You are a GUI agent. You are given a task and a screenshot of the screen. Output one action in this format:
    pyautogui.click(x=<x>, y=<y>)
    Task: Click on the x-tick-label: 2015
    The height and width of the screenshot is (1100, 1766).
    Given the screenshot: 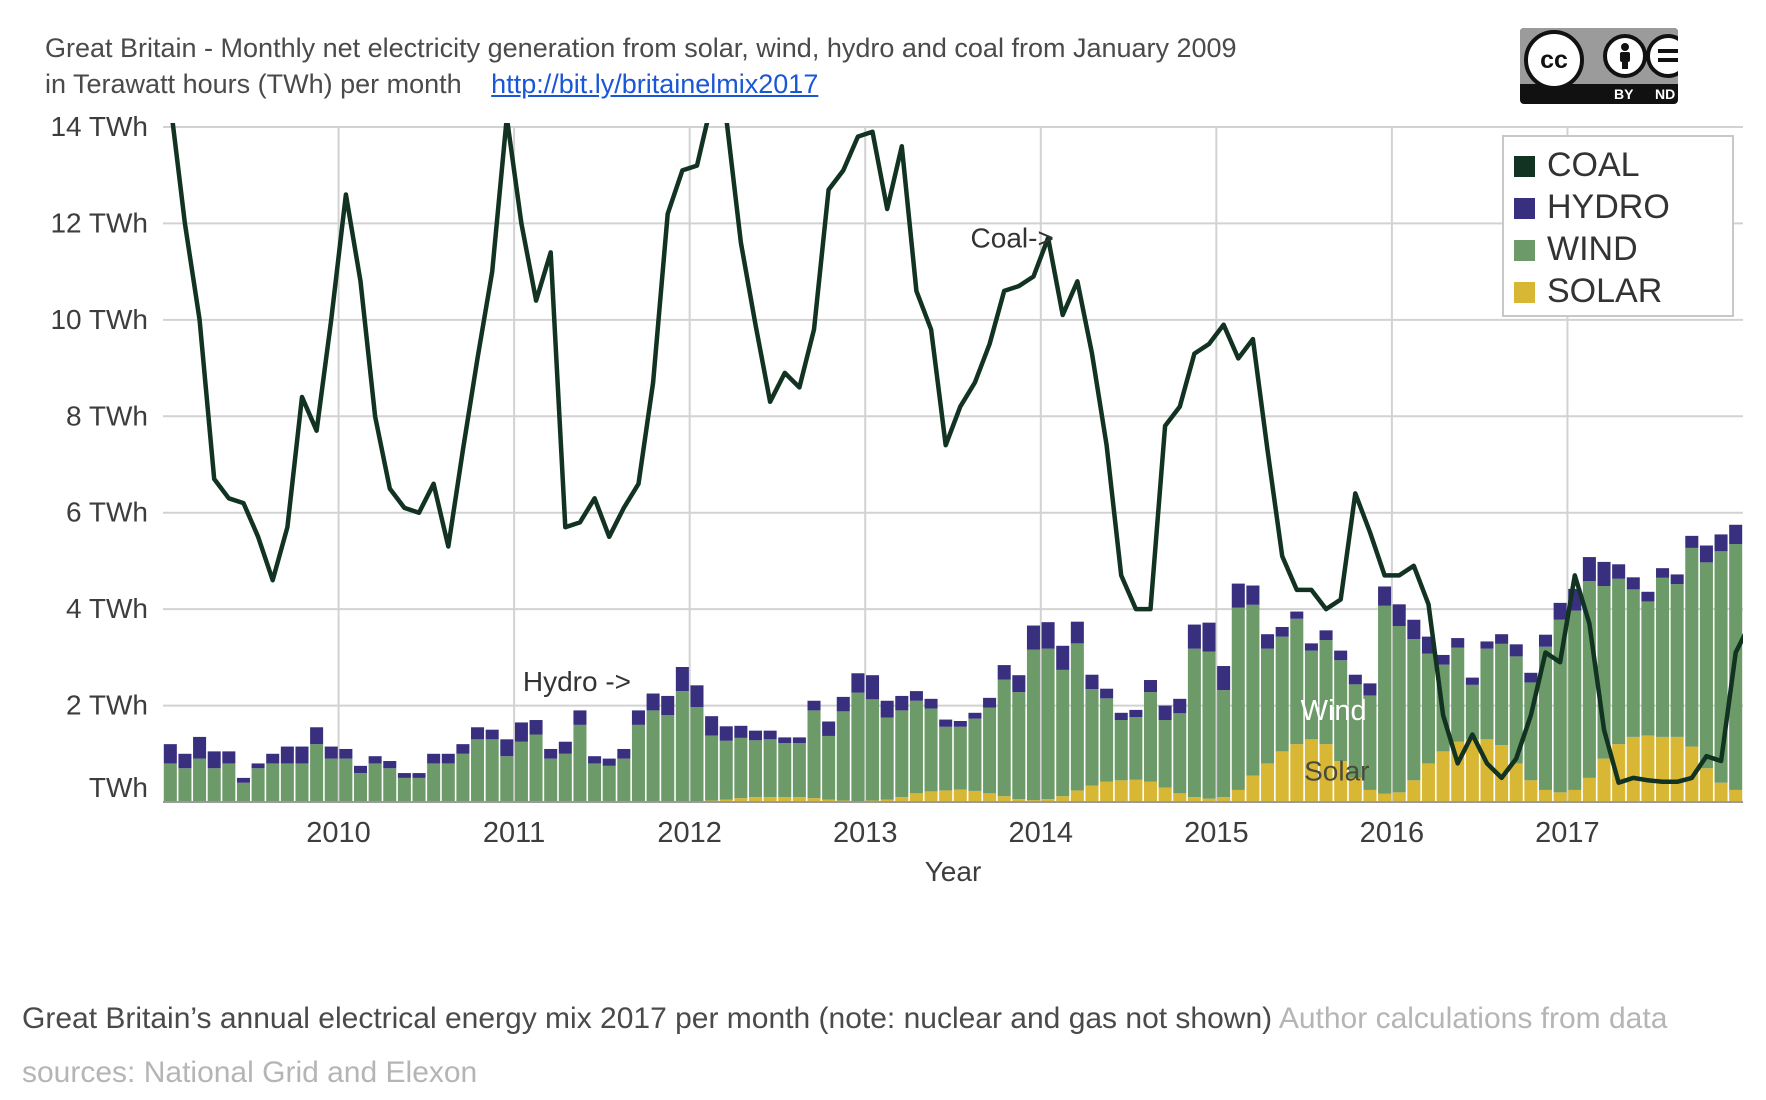 What is the action you would take?
    pyautogui.click(x=1216, y=833)
    